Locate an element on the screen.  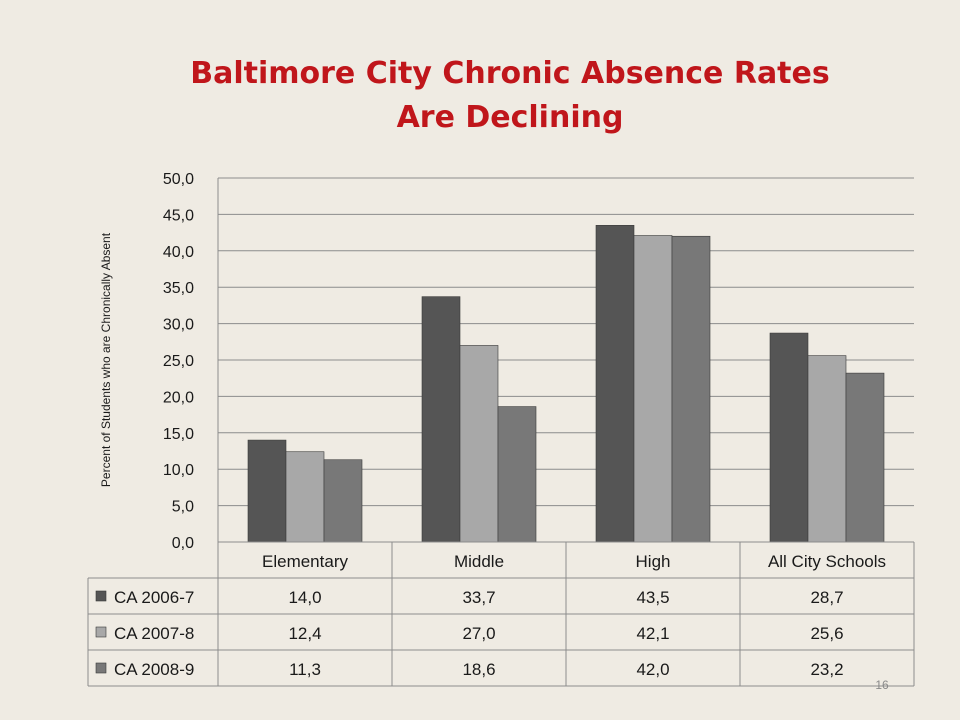
legend-label: CA 2007-8 is located at coordinates (154, 633).